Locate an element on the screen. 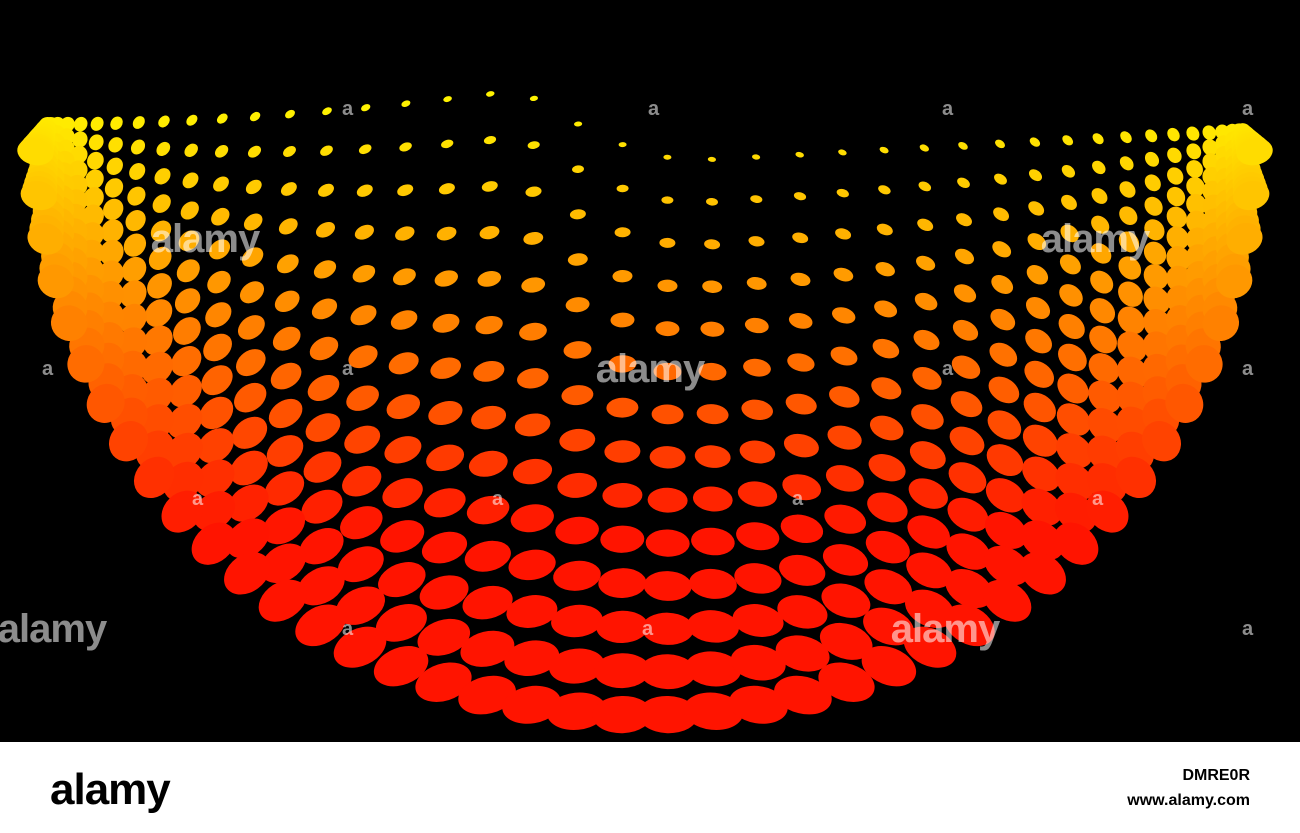 The image size is (1300, 833). image-id: DMRE0R is located at coordinates (1216, 775).